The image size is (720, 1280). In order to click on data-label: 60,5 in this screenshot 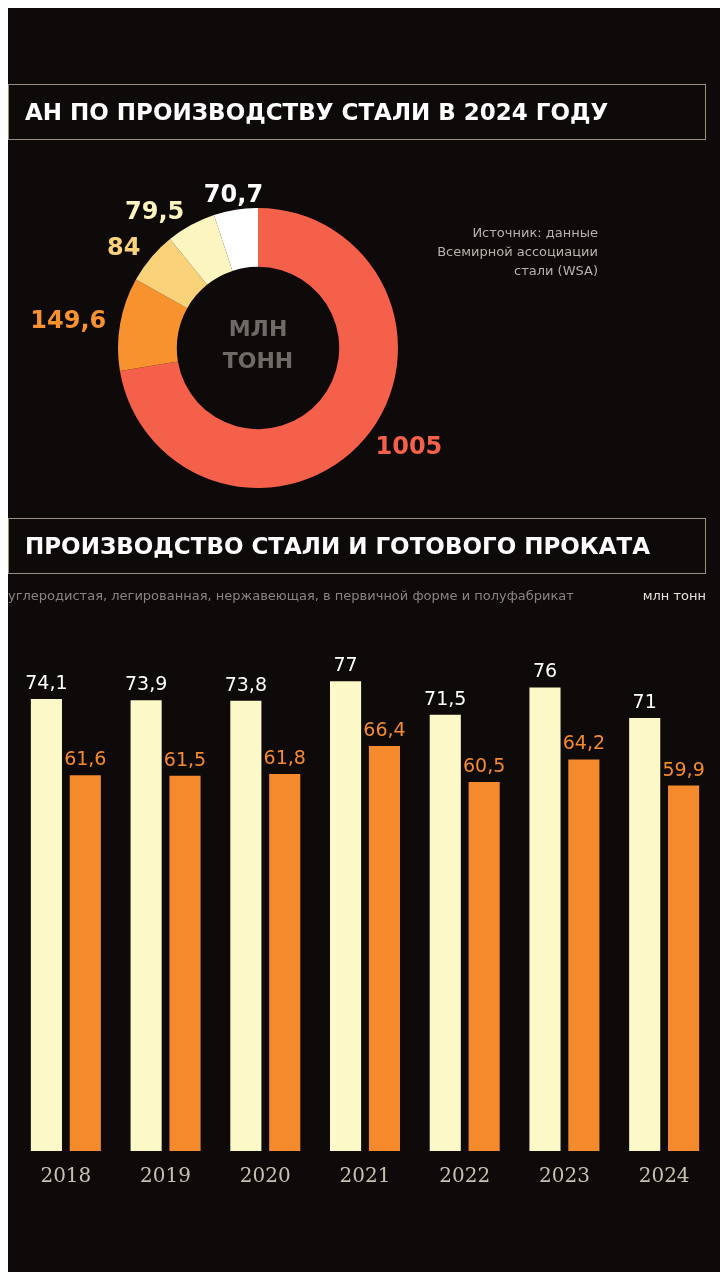, I will do `click(484, 764)`.